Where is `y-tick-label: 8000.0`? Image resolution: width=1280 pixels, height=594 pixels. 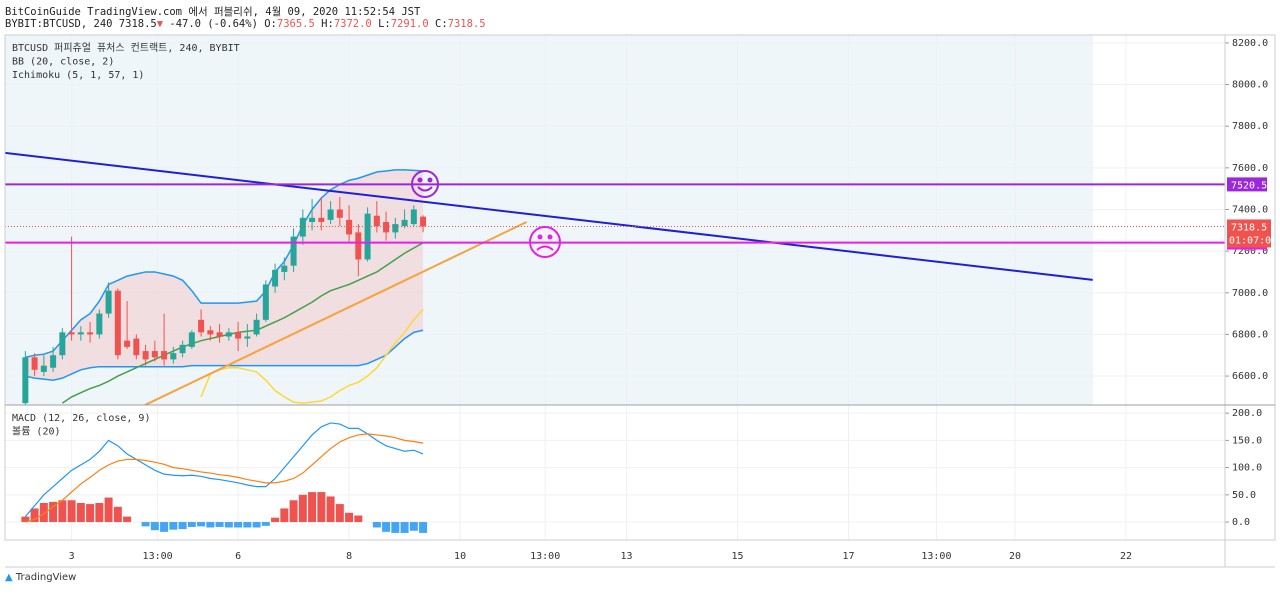 y-tick-label: 8000.0 is located at coordinates (1250, 85).